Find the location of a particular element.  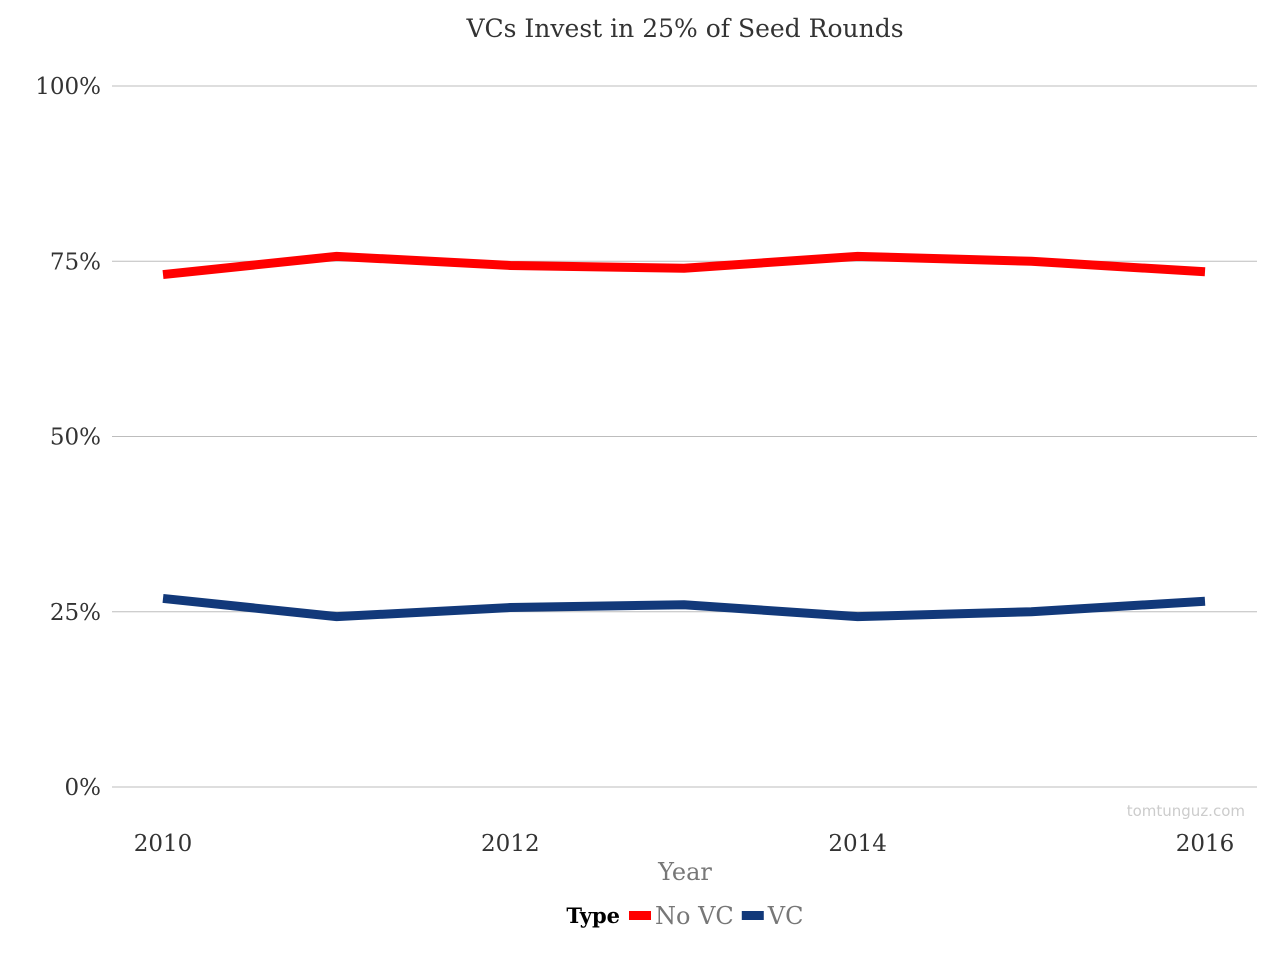

legend-swatch-no-vc is located at coordinates (640, 915).